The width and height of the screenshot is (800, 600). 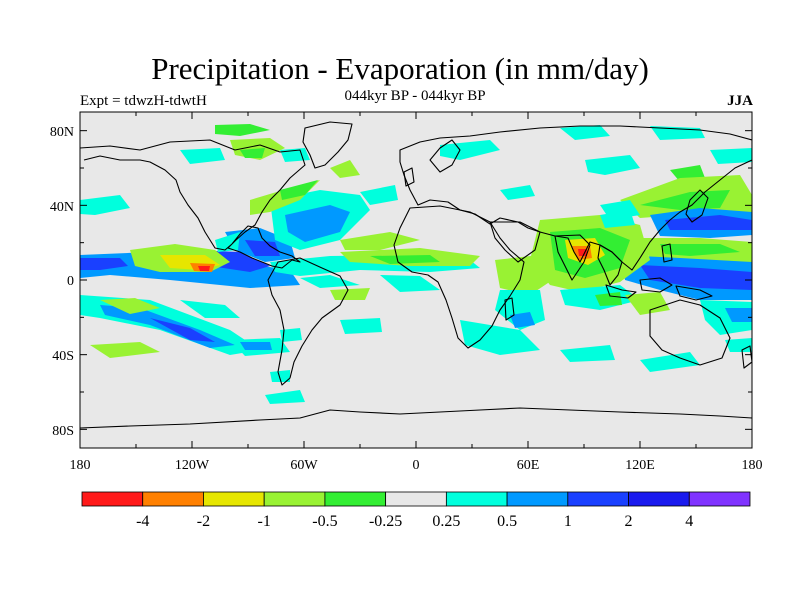 What do you see at coordinates (264, 521) in the screenshot?
I see `colorbar-label: -1` at bounding box center [264, 521].